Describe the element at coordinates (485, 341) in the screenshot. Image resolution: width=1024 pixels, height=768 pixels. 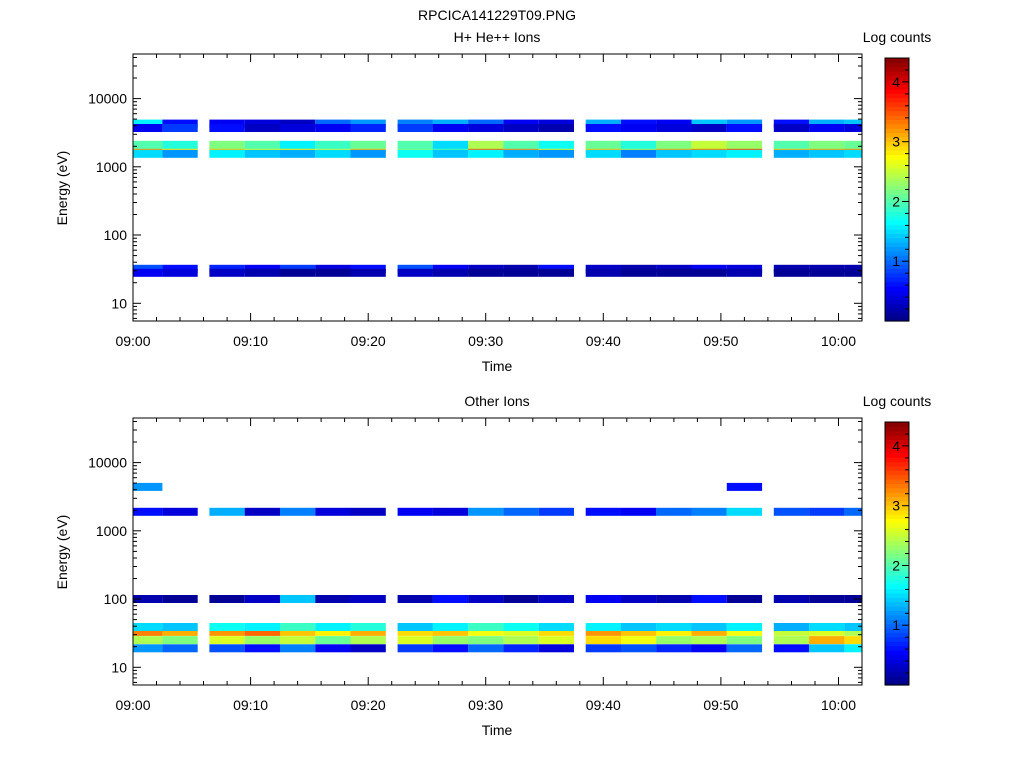
I see `x-tick-label: 09:30` at that location.